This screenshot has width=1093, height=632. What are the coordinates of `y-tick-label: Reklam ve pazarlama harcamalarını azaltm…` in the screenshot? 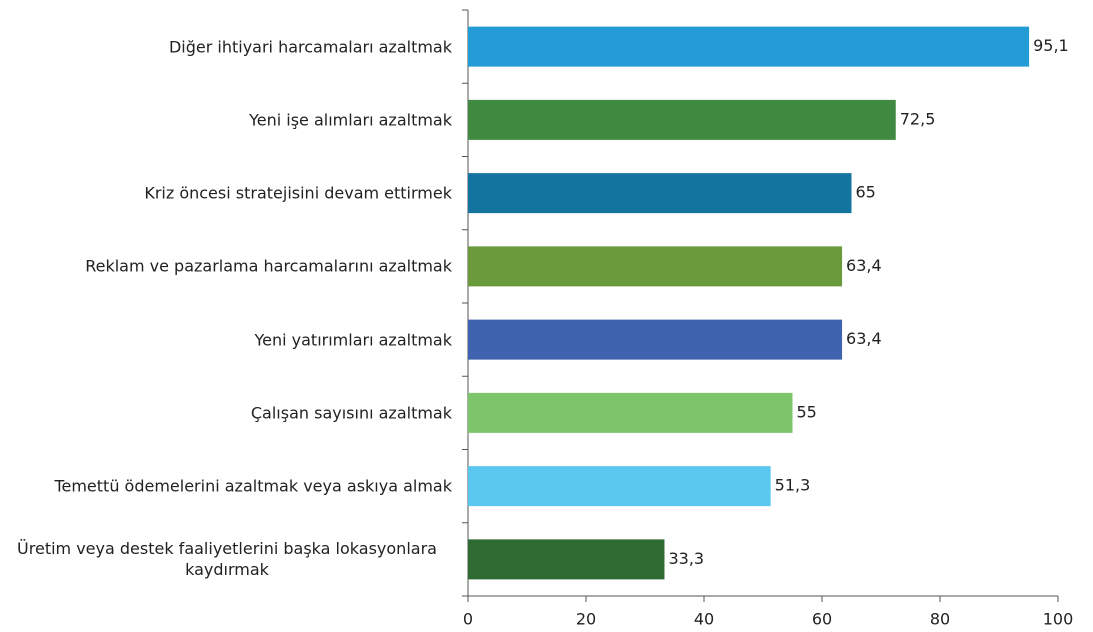 It's located at (268, 266).